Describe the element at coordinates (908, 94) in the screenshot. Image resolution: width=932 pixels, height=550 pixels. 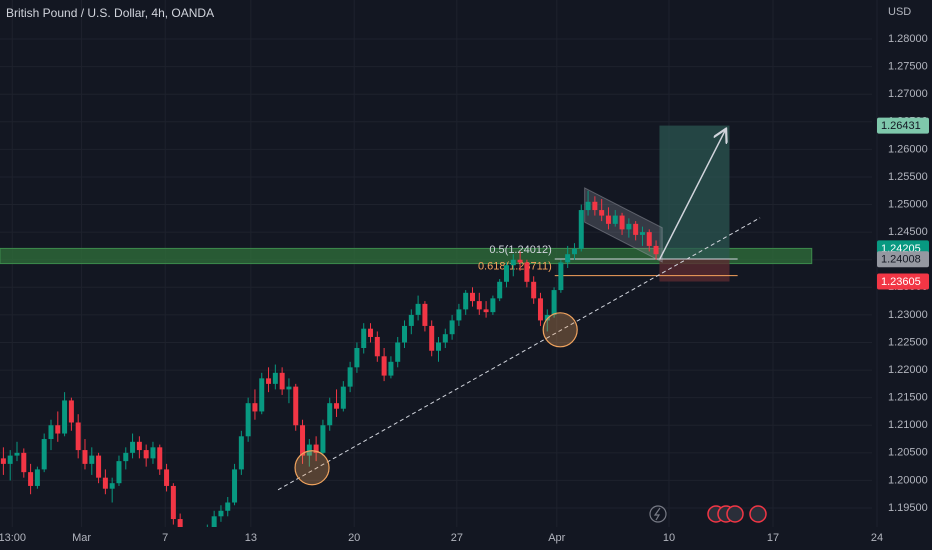
I see `y-tick-label: 1.27000` at that location.